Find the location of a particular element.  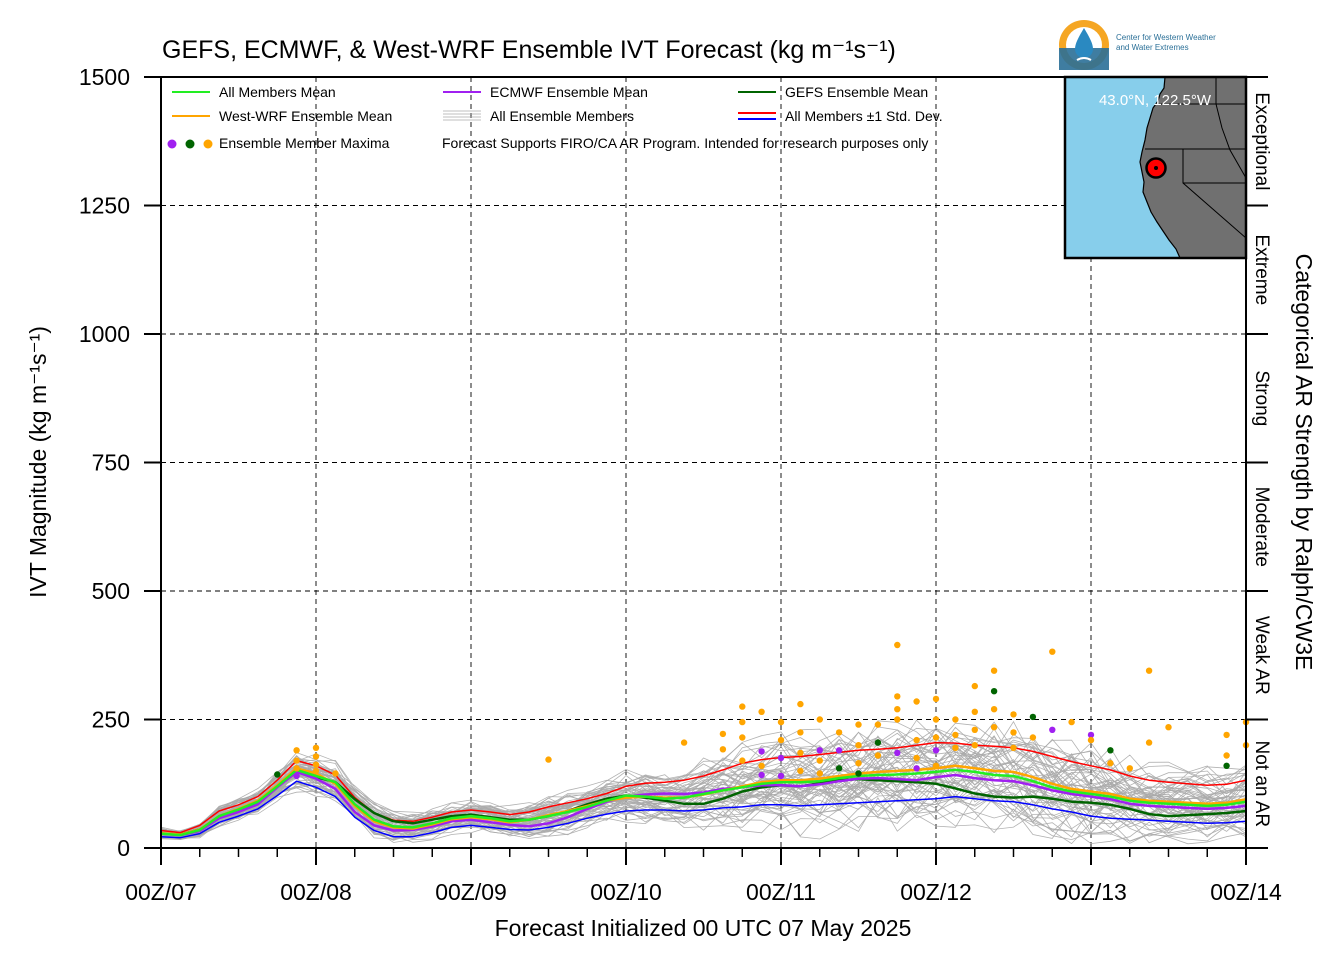

legend-label-std-dev: All Members ±1 Std. Dev. is located at coordinates (864, 116).